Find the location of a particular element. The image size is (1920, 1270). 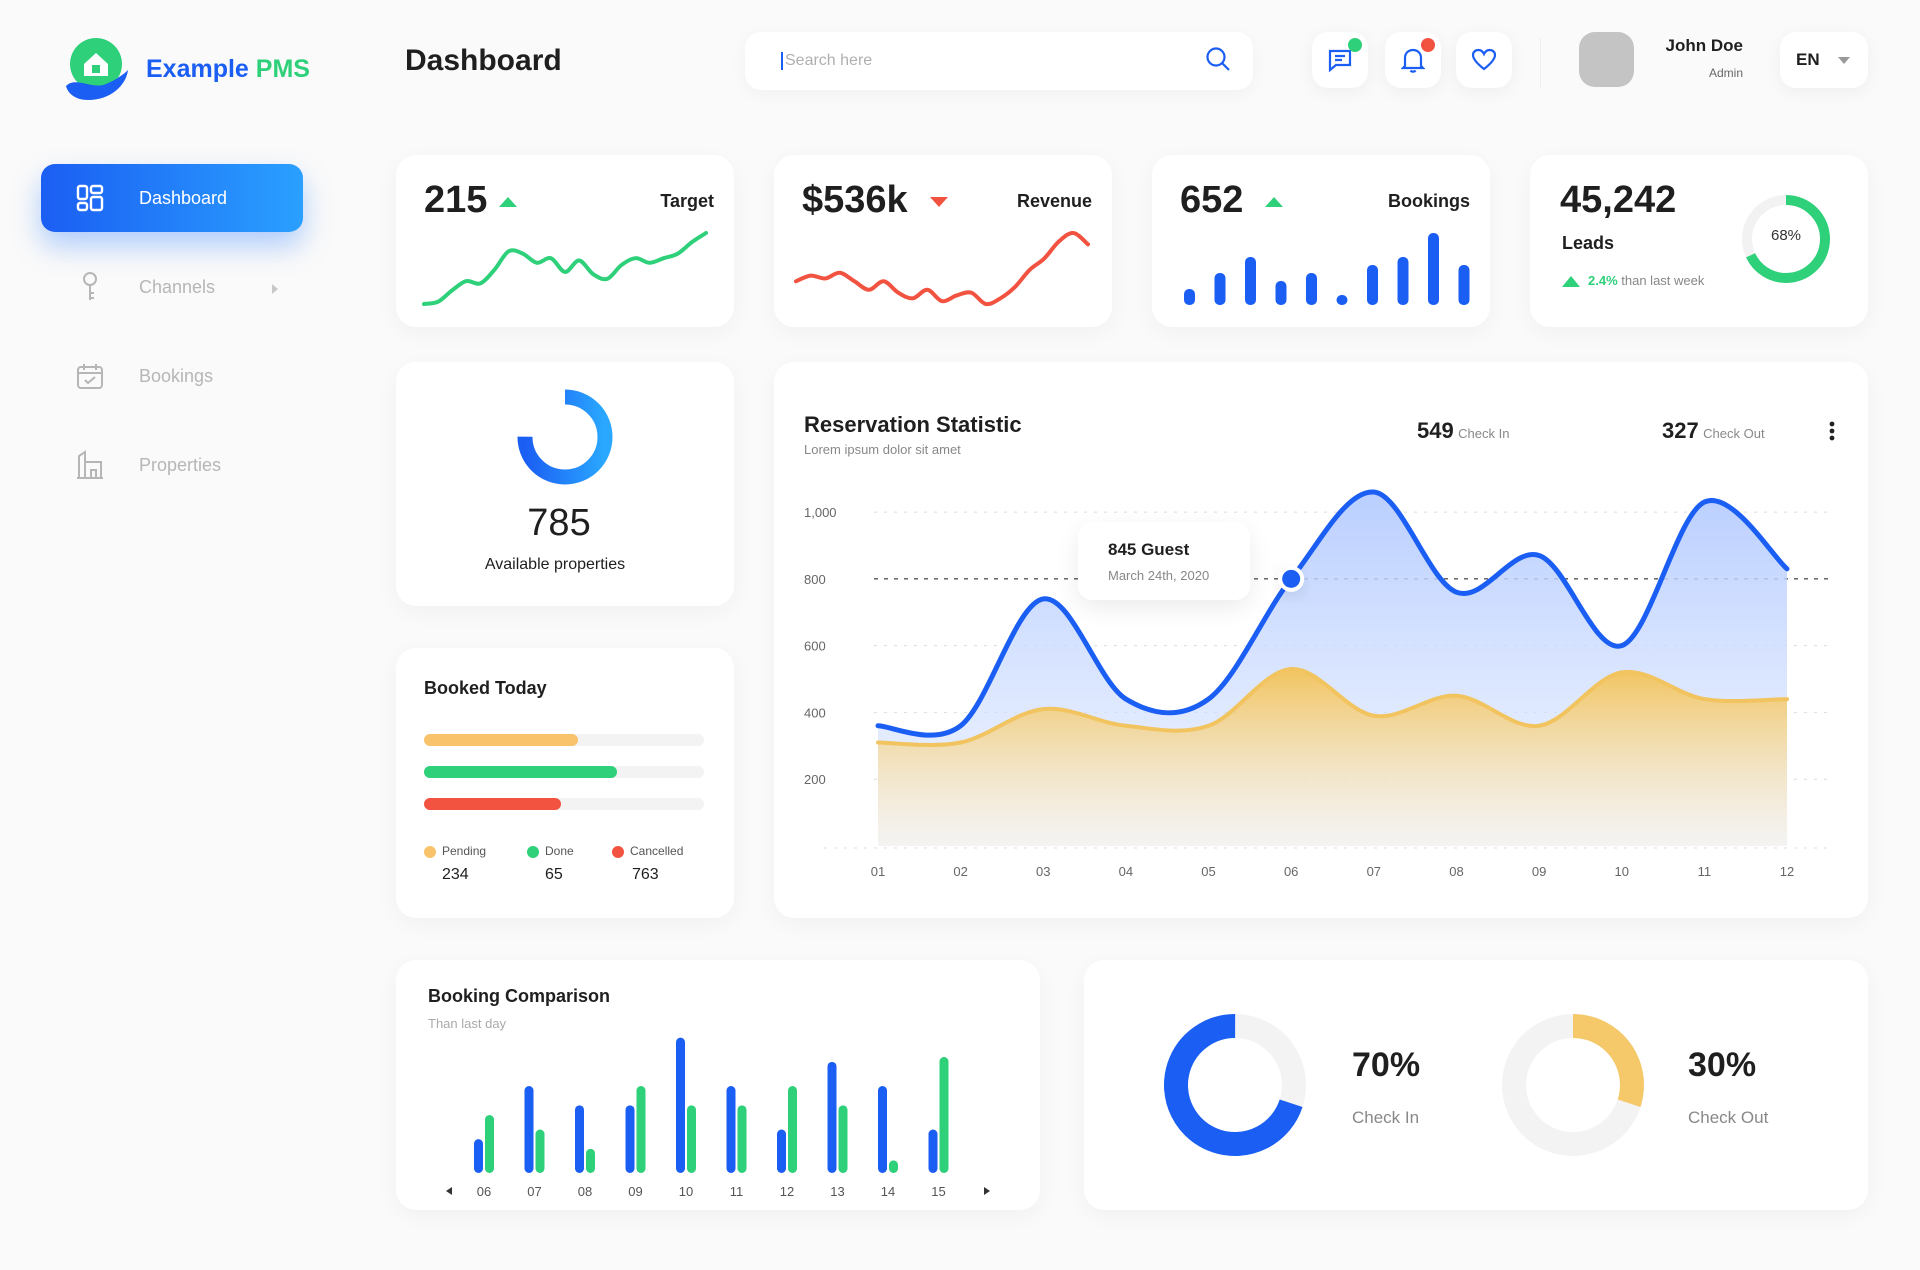

pending-bar-track is located at coordinates (564, 740).